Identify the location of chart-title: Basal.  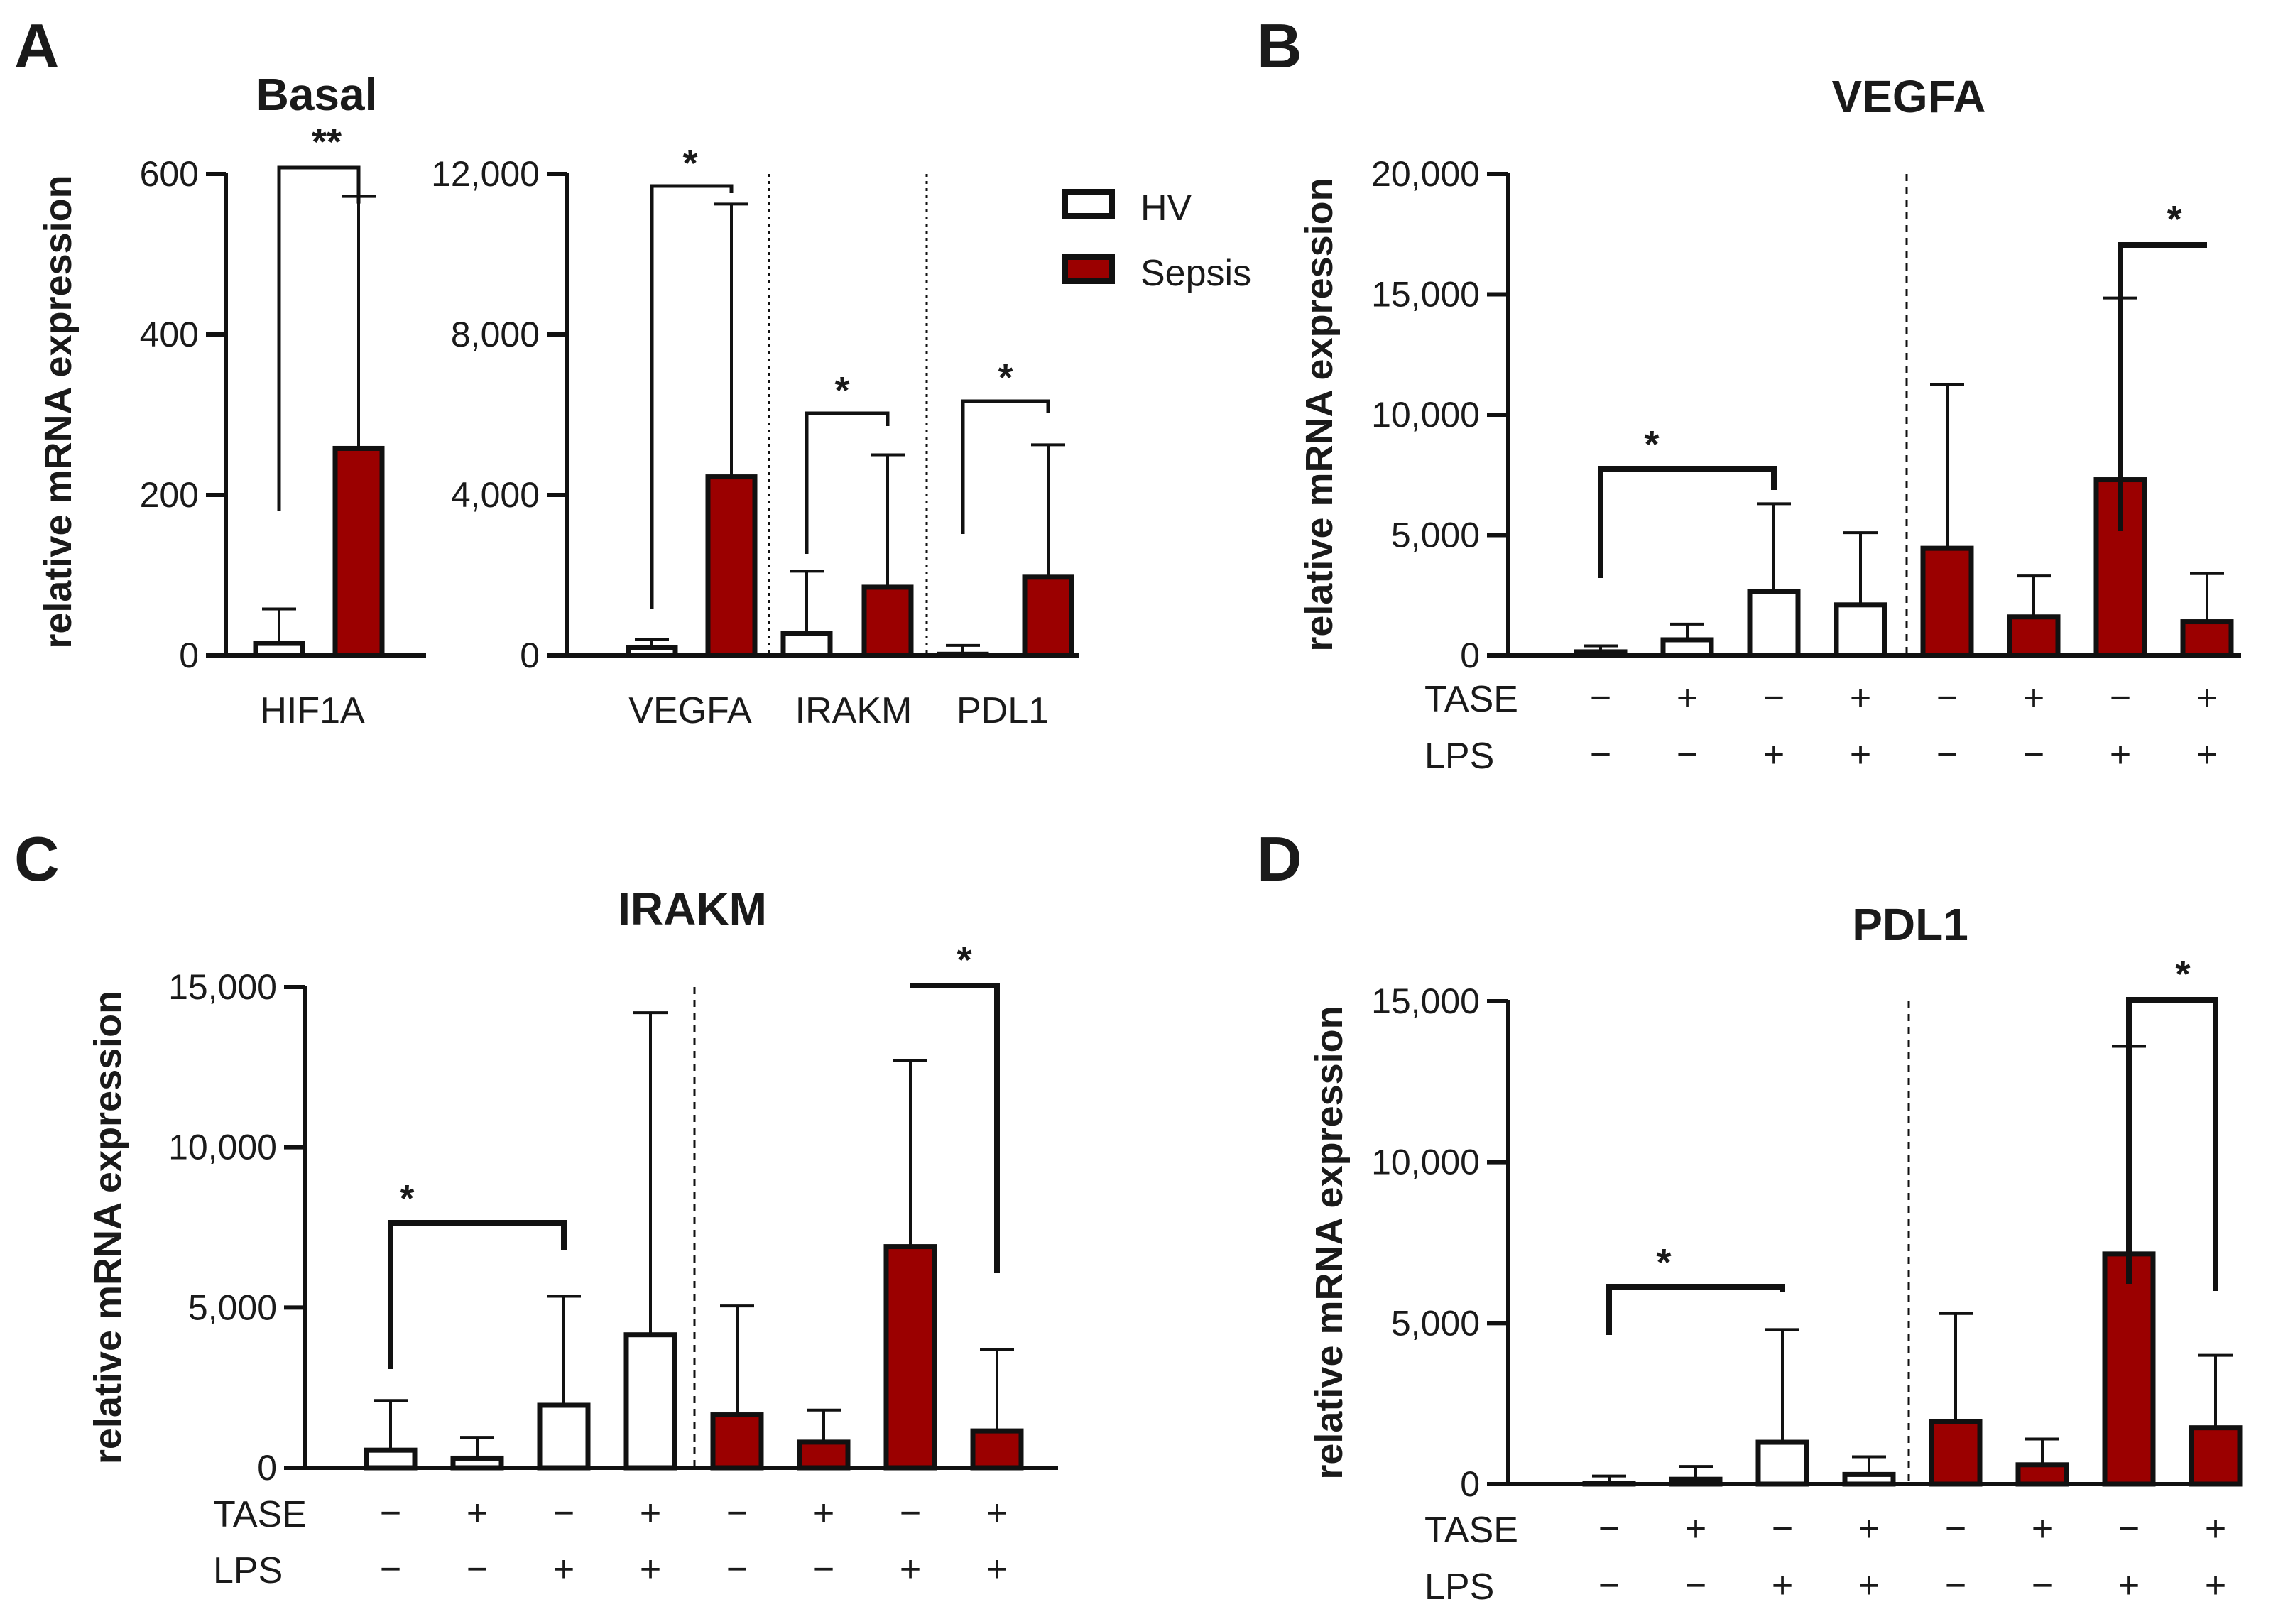
(317, 94).